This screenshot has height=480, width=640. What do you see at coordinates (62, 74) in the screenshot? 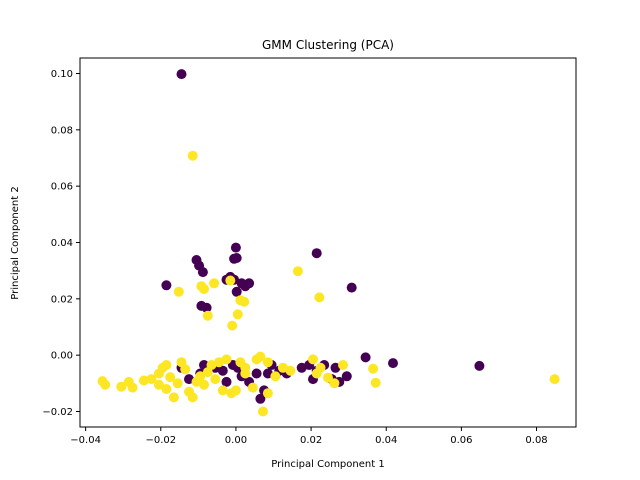
I see `y-tick-label: 0.10` at bounding box center [62, 74].